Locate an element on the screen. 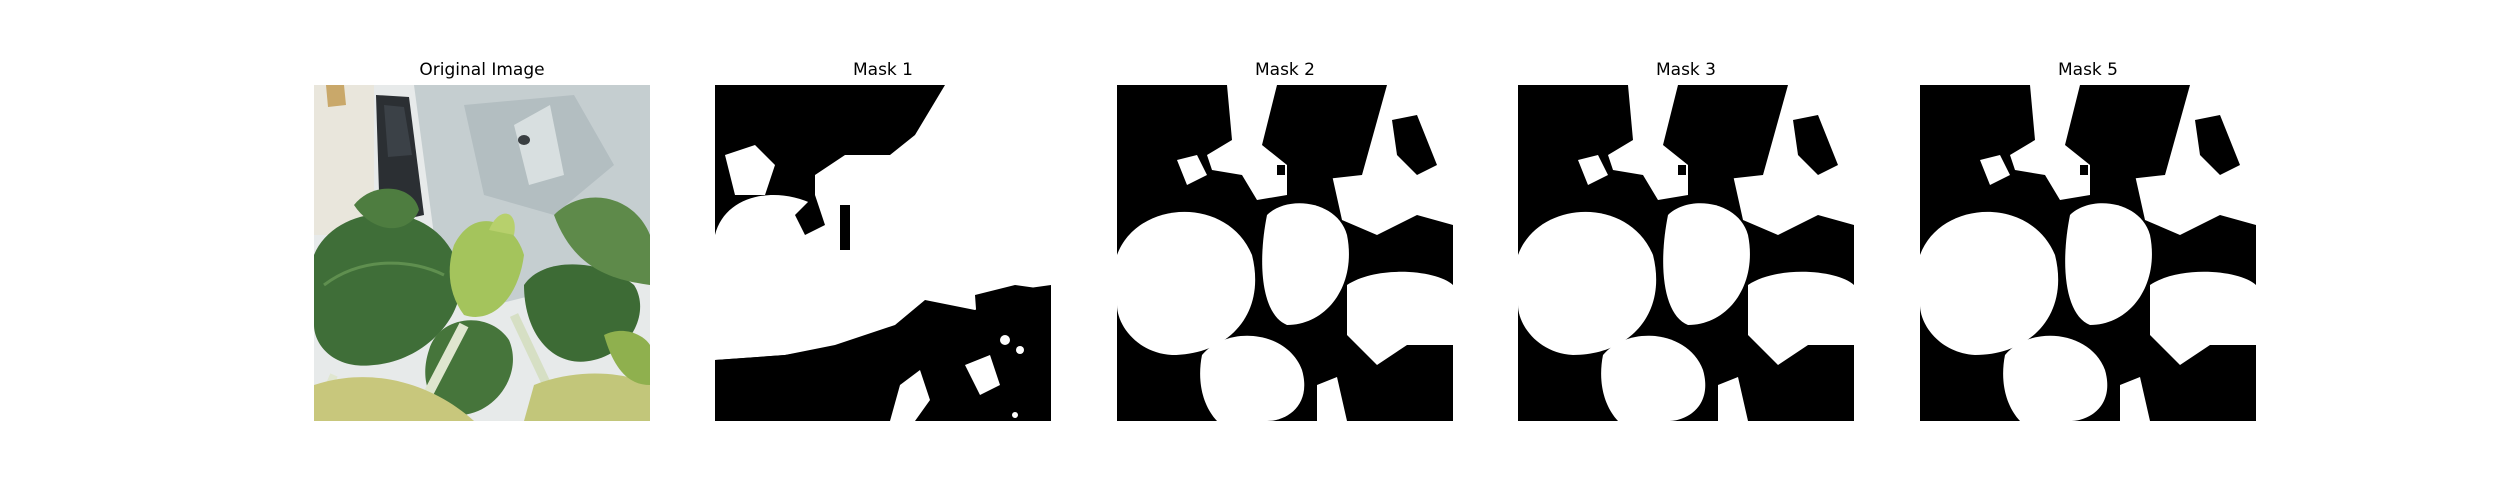  mask-2-image is located at coordinates (1285, 253).